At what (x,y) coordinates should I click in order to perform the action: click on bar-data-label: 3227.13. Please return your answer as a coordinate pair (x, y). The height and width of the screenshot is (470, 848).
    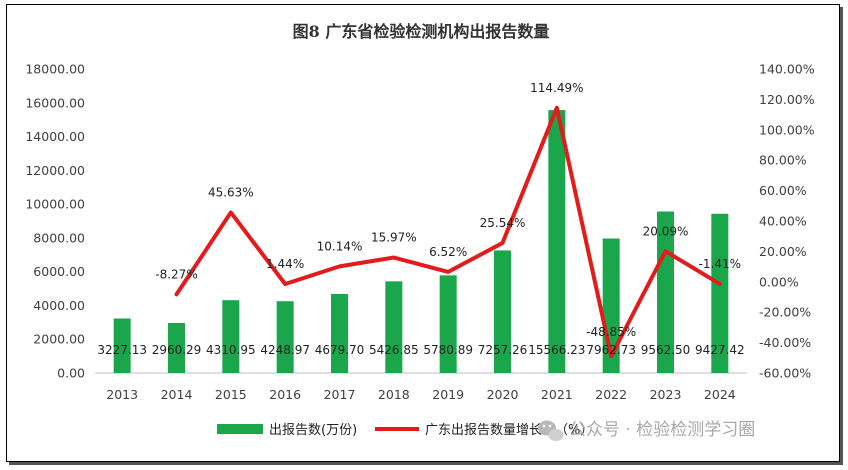
    Looking at the image, I should click on (122, 350).